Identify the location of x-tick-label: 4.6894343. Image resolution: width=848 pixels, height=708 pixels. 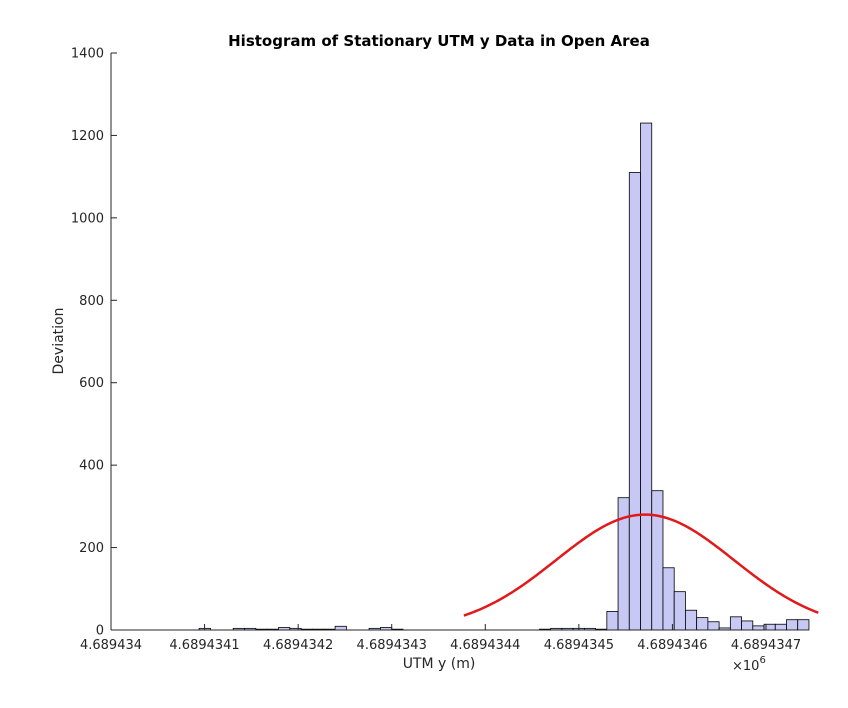
(392, 645).